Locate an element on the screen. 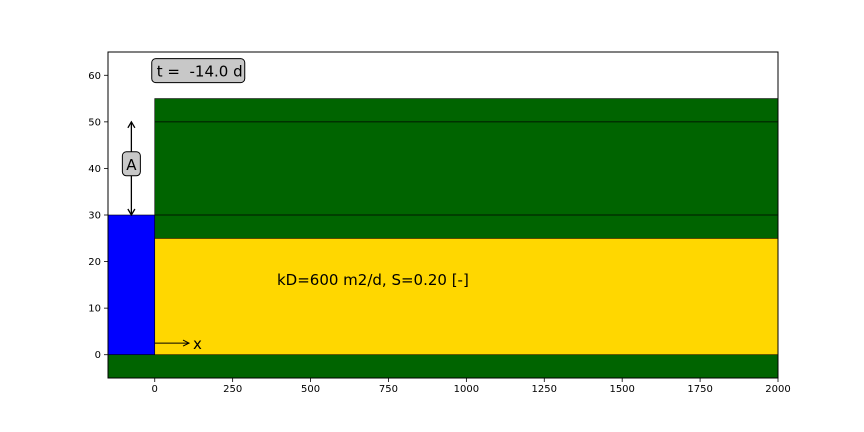 The image size is (864, 432). x-tick-label: 1750 is located at coordinates (699, 389).